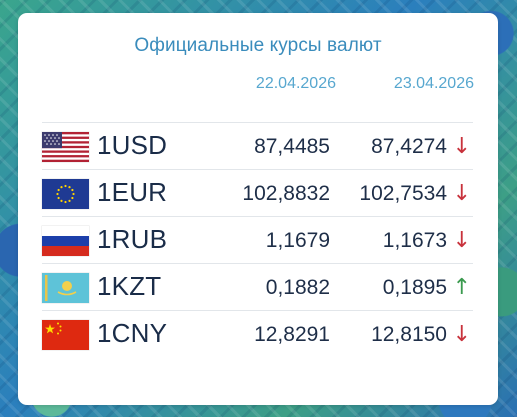  What do you see at coordinates (65, 241) in the screenshot?
I see `flag-russia-icon` at bounding box center [65, 241].